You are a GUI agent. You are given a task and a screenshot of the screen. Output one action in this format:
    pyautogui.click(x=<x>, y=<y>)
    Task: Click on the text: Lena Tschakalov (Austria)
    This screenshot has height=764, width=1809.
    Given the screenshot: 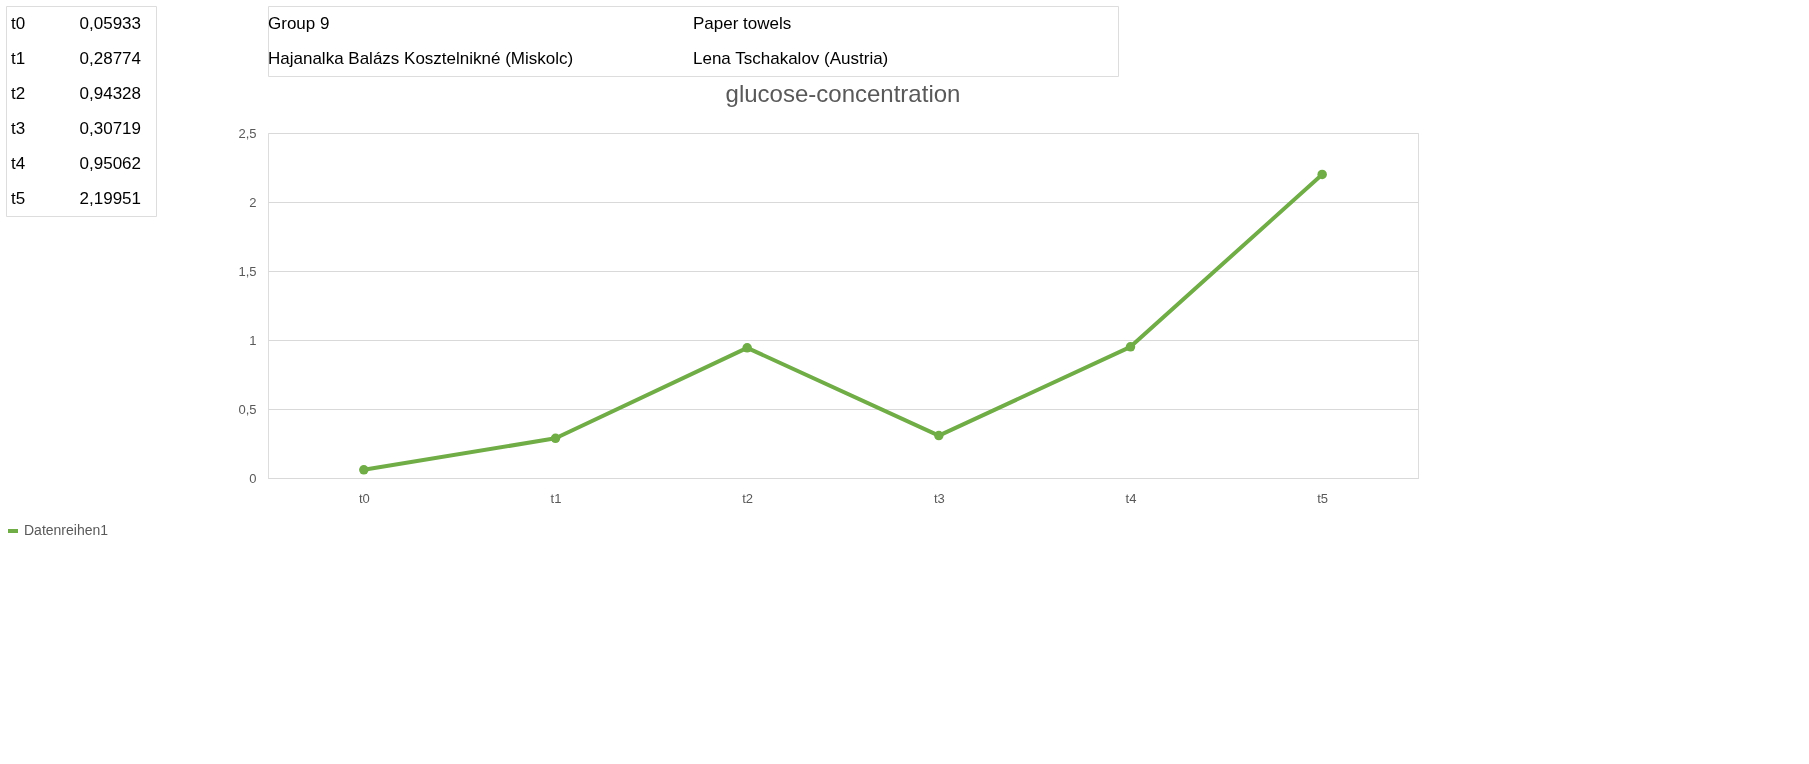 What is the action you would take?
    pyautogui.click(x=791, y=58)
    